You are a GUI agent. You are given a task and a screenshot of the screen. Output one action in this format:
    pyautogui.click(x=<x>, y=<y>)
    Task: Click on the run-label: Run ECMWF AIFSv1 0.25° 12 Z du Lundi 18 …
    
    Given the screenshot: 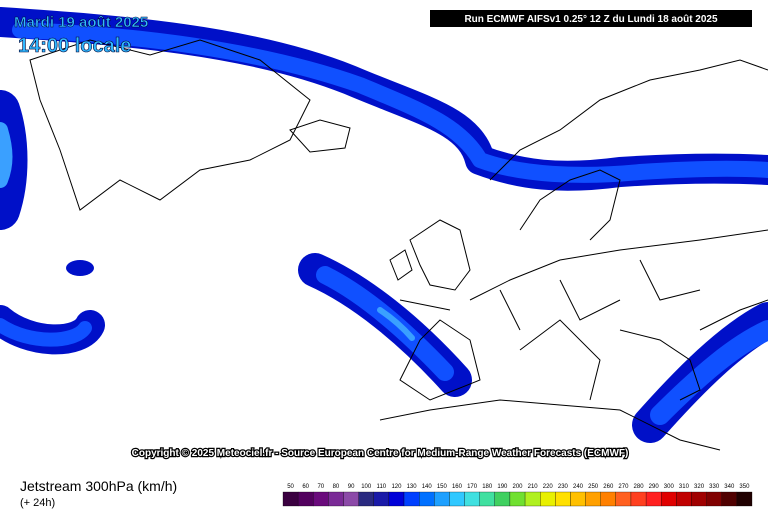 What is the action you would take?
    pyautogui.click(x=591, y=19)
    